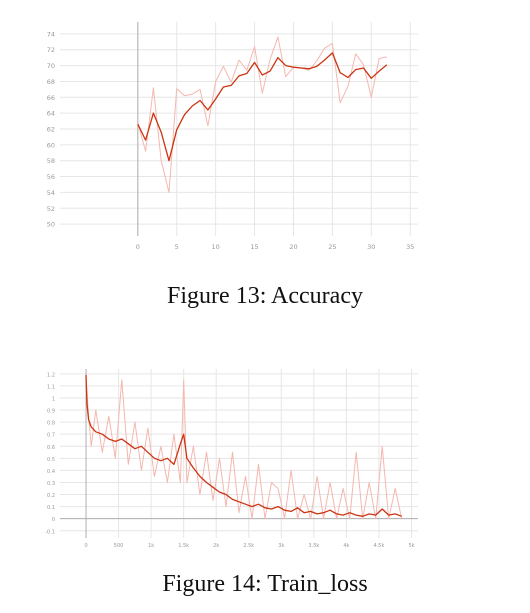 Image resolution: width=530 pixels, height=613 pixels. Describe the element at coordinates (51, 66) in the screenshot. I see `y-tick-label: 70` at that location.